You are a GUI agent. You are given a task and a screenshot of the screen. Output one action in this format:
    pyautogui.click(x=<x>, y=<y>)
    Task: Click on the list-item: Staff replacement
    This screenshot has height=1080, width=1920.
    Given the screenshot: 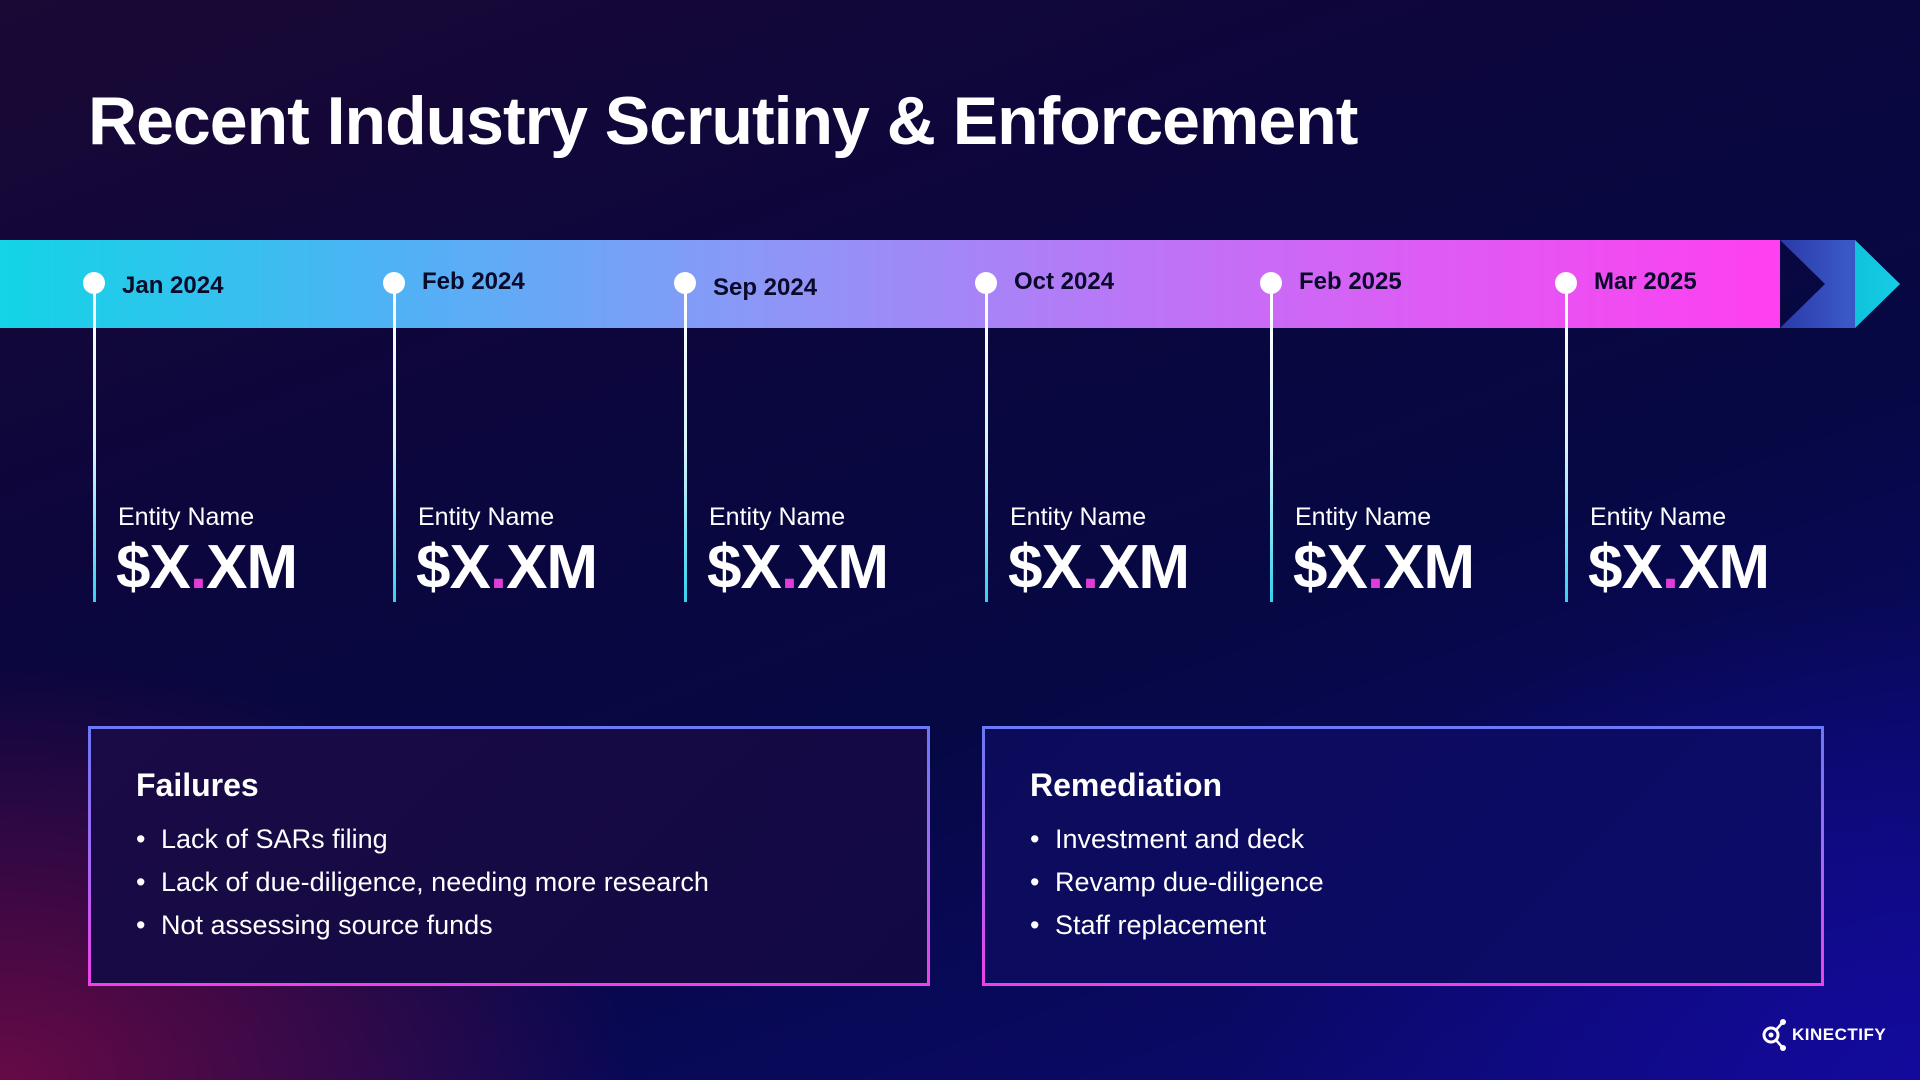 What is the action you would take?
    pyautogui.click(x=1425, y=925)
    